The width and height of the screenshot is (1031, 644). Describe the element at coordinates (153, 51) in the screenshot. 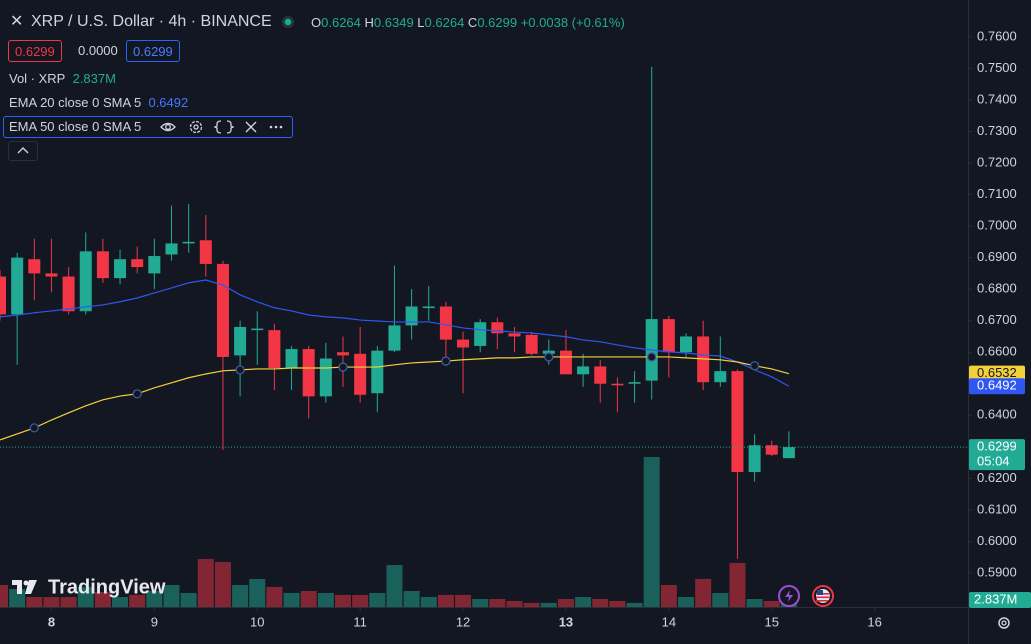

I see `buy-button: 0.6299` at that location.